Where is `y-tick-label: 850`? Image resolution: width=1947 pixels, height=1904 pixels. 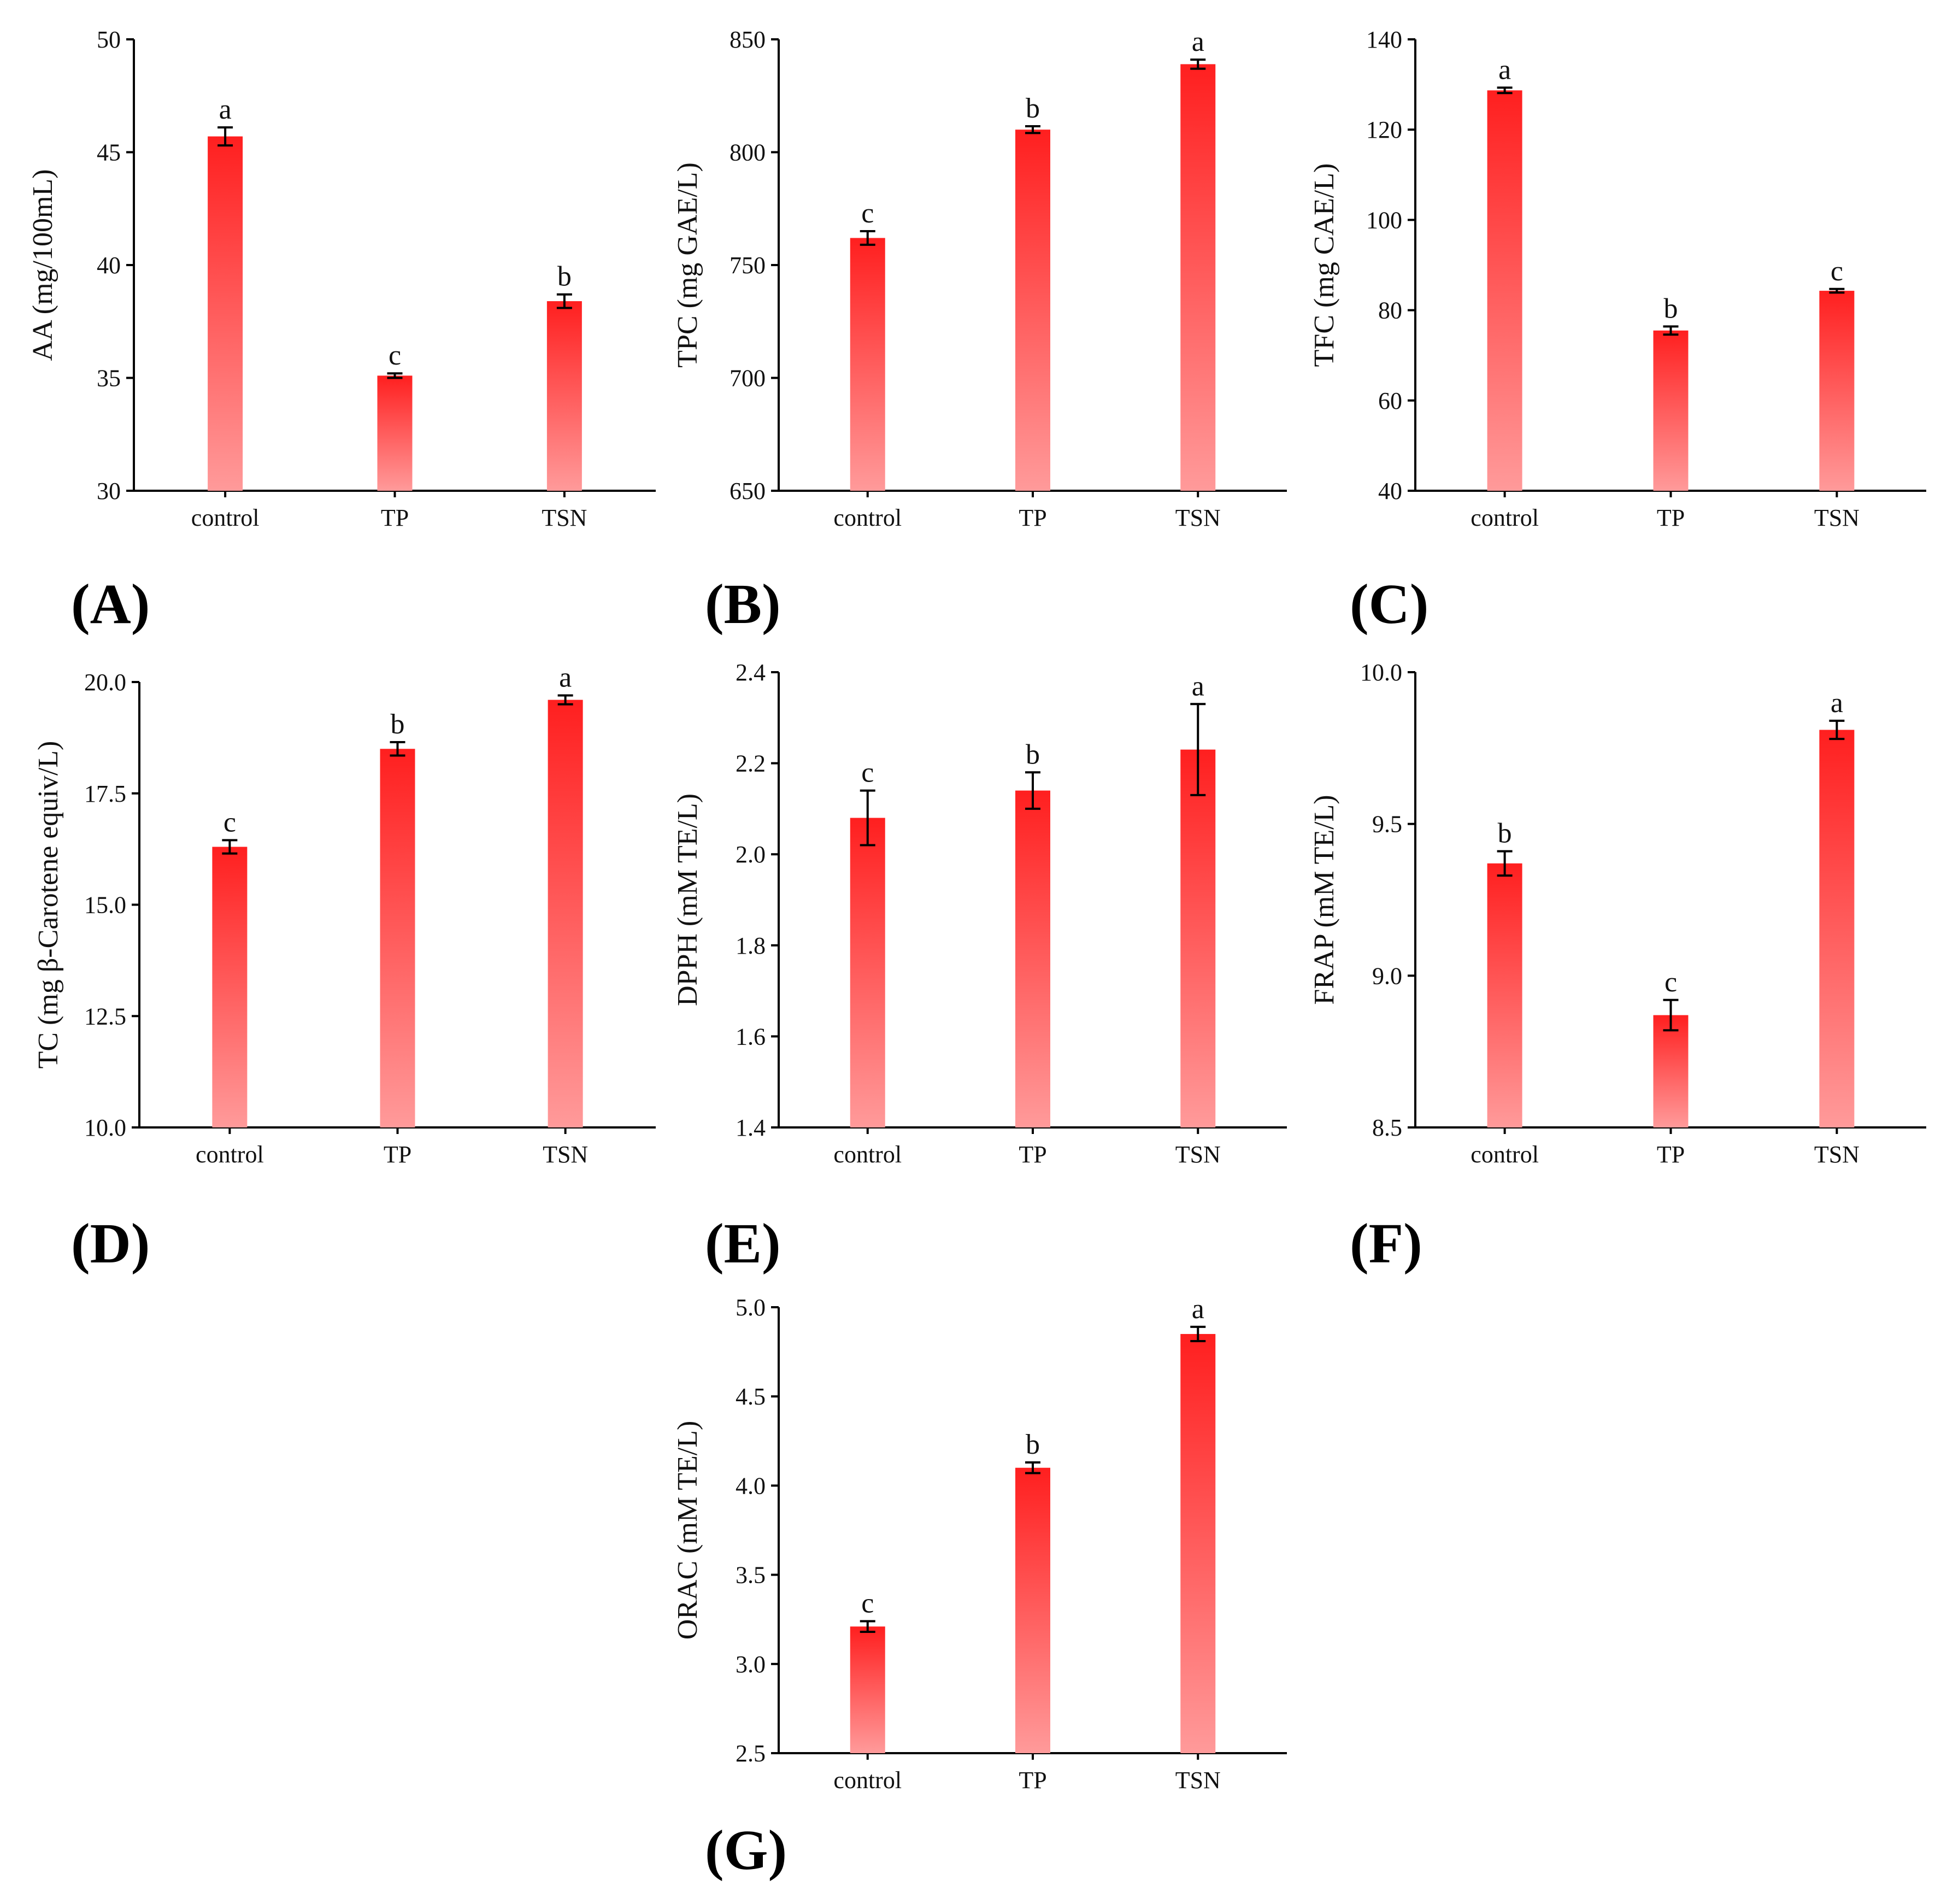
y-tick-label: 850 is located at coordinates (748, 39).